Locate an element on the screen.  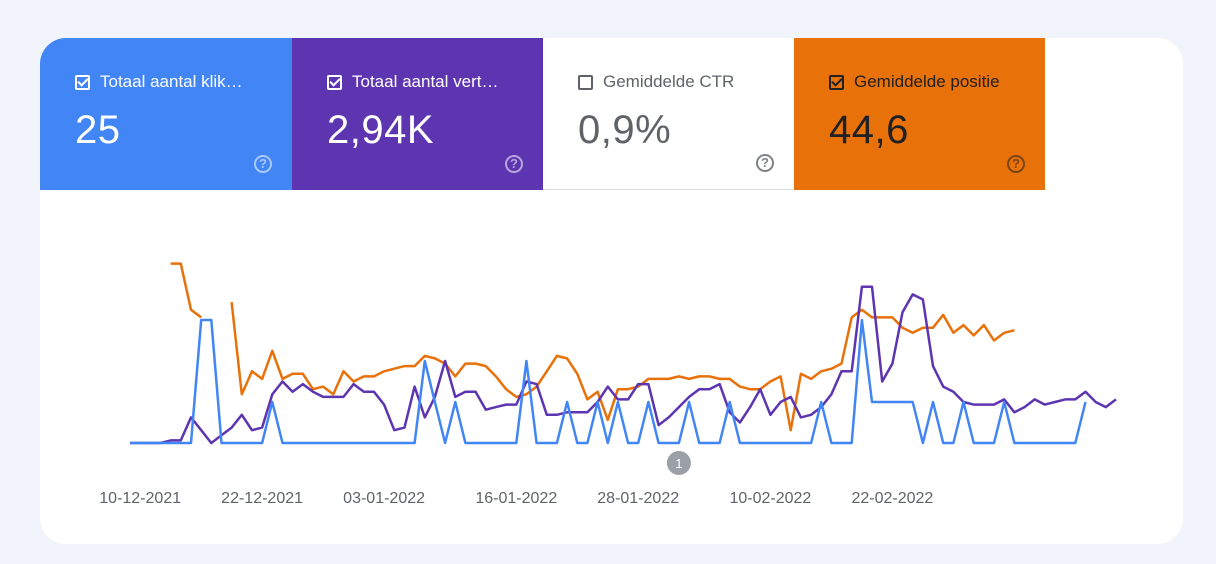
metric-value: 2,94K is located at coordinates (381, 130).